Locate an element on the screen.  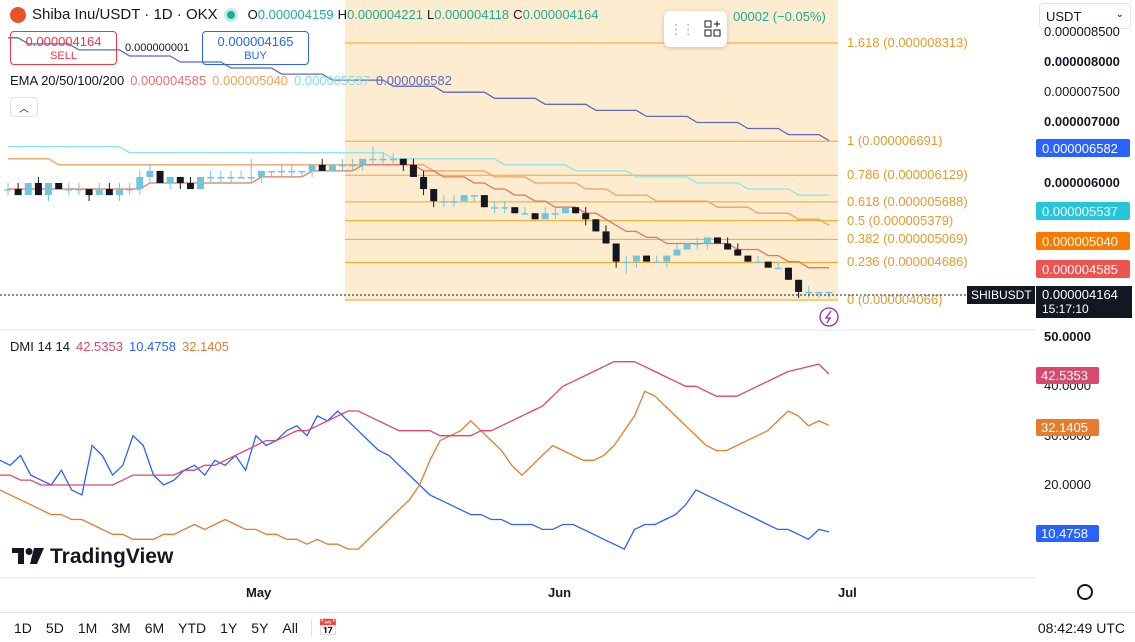
lightning-icon is located at coordinates (829, 317).